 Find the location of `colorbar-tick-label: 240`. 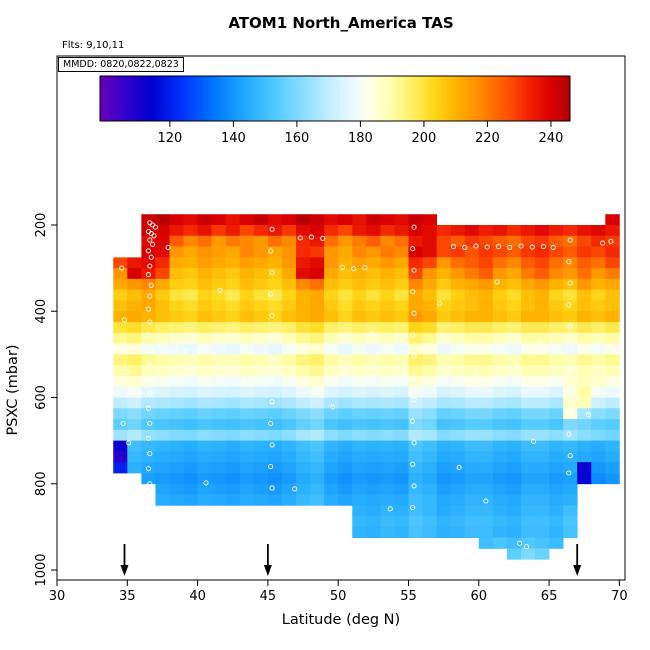

colorbar-tick-label: 240 is located at coordinates (551, 138).